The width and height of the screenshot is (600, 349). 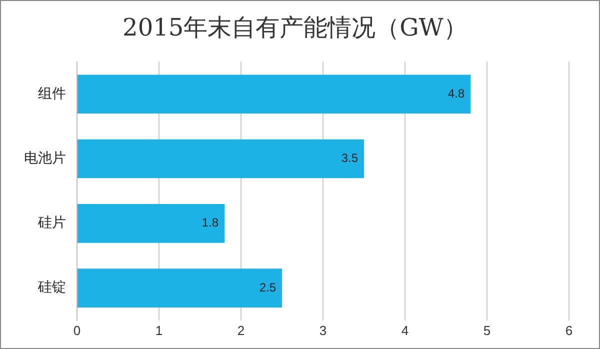 I want to click on chart-title: 2015年末自有产能情况（GW）, so click(x=295, y=28).